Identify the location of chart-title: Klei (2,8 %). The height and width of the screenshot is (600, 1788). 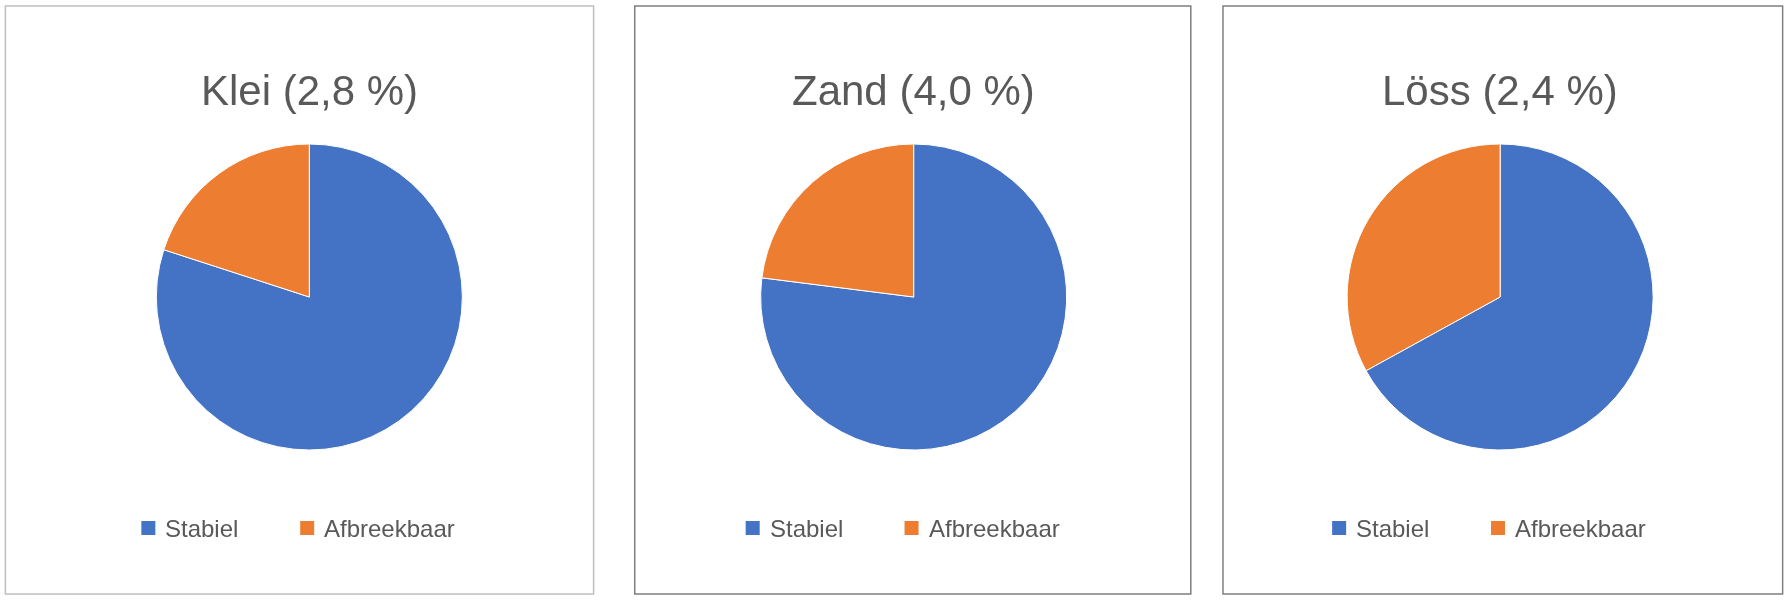
(310, 90).